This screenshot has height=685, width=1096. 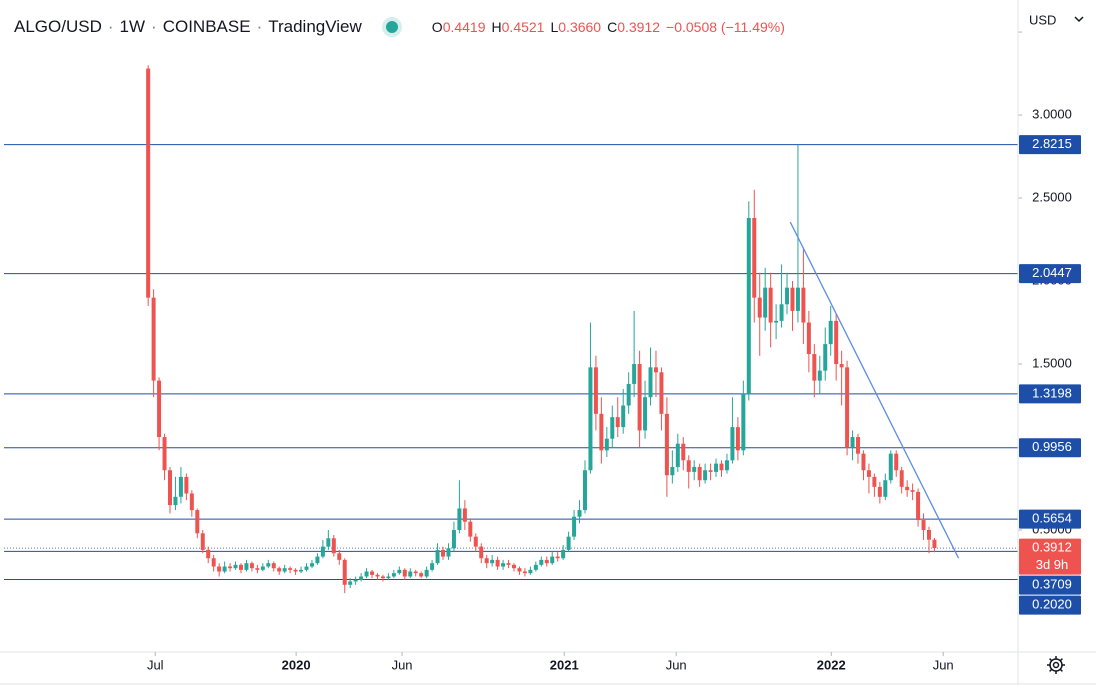 I want to click on level-label: 0.9956, so click(x=1052, y=446).